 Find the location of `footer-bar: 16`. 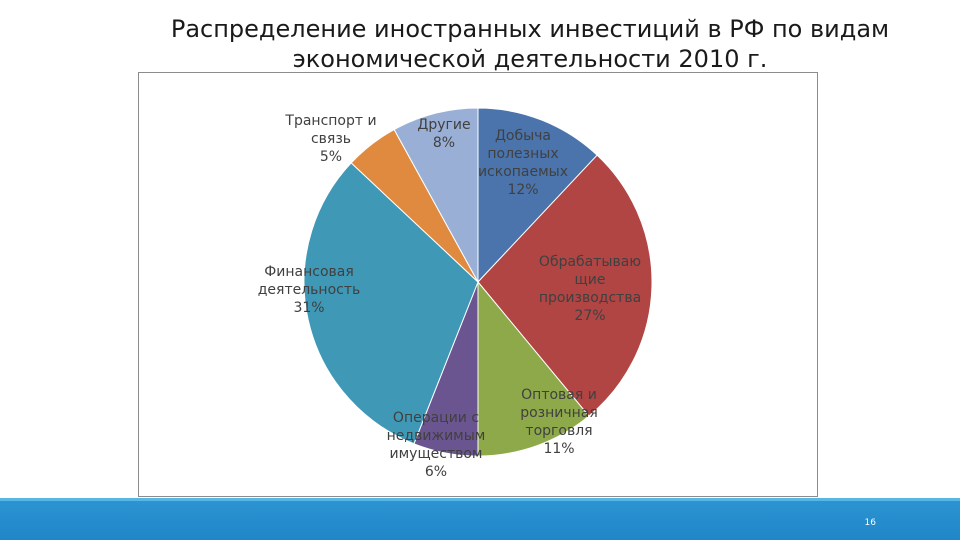

footer-bar: 16 is located at coordinates (480, 519).